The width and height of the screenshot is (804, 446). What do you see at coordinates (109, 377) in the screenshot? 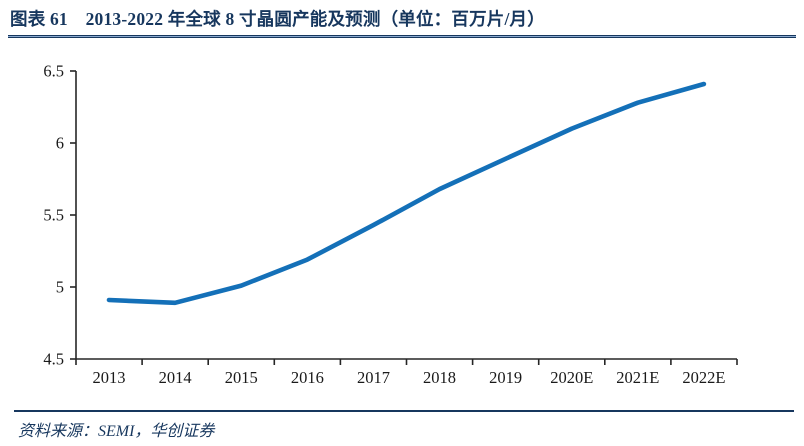
I see `x-tick-label: 2013` at bounding box center [109, 377].